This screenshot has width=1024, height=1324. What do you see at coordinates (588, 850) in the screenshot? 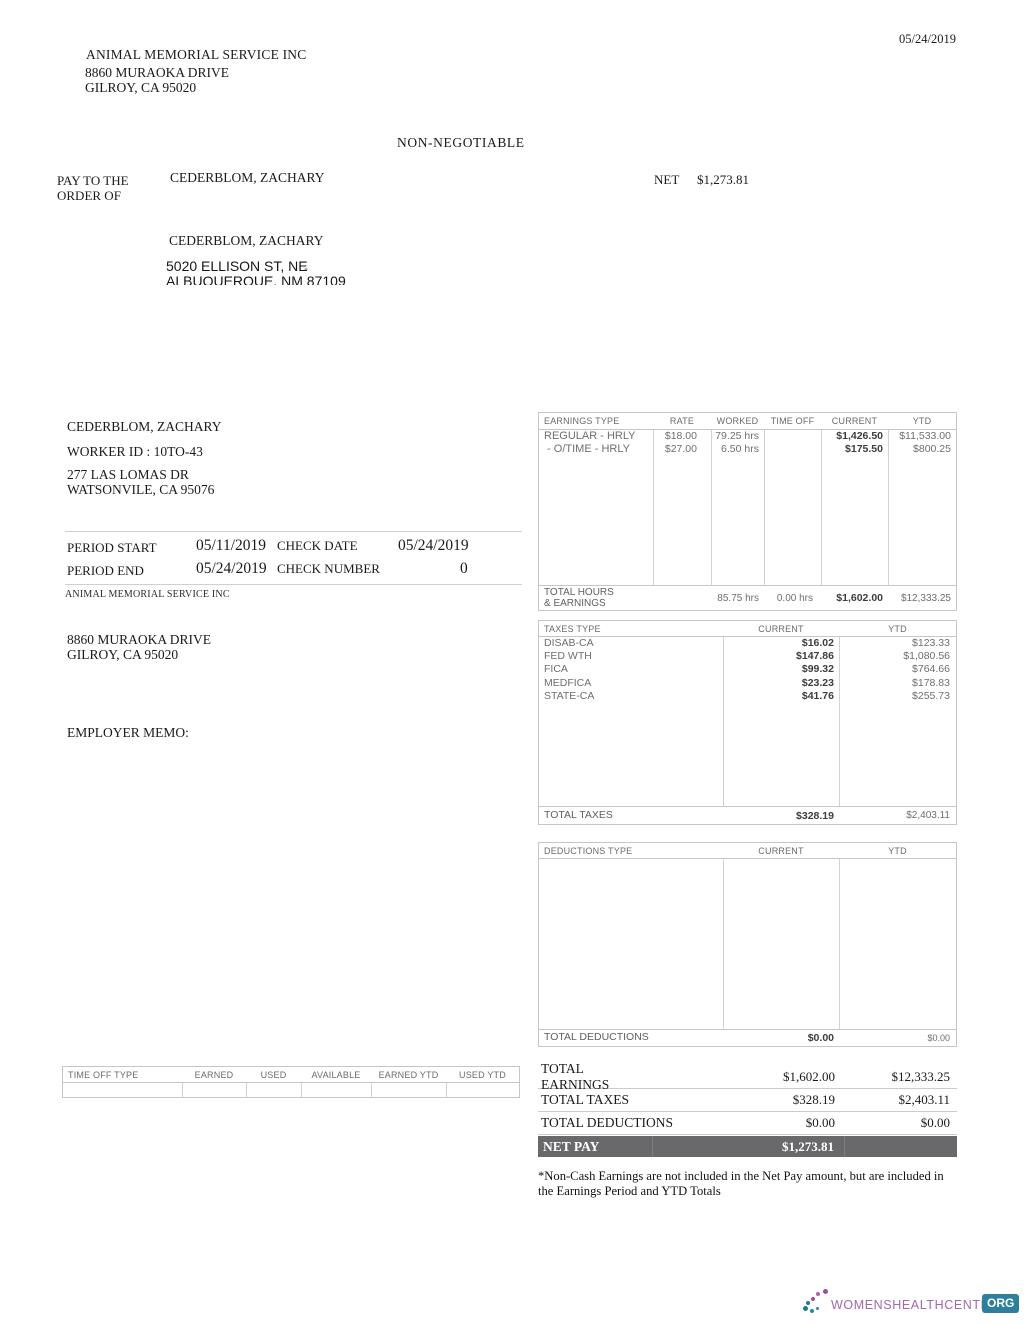
I see `deductions-header-type: DEDUCTIONS TYPE` at bounding box center [588, 850].